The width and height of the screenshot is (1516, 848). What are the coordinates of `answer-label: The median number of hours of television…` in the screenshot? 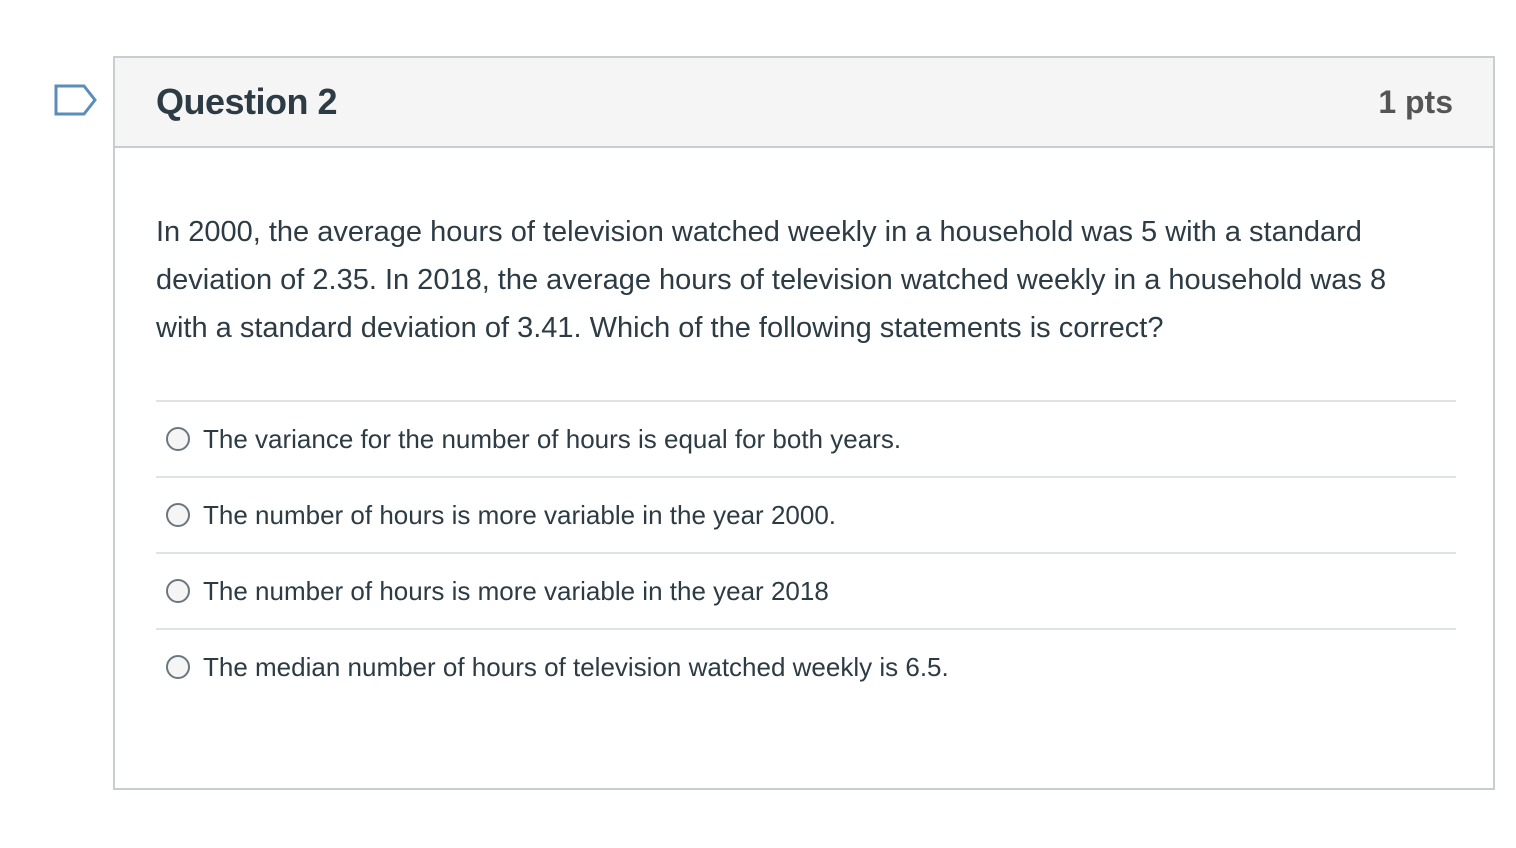 It's located at (576, 666).